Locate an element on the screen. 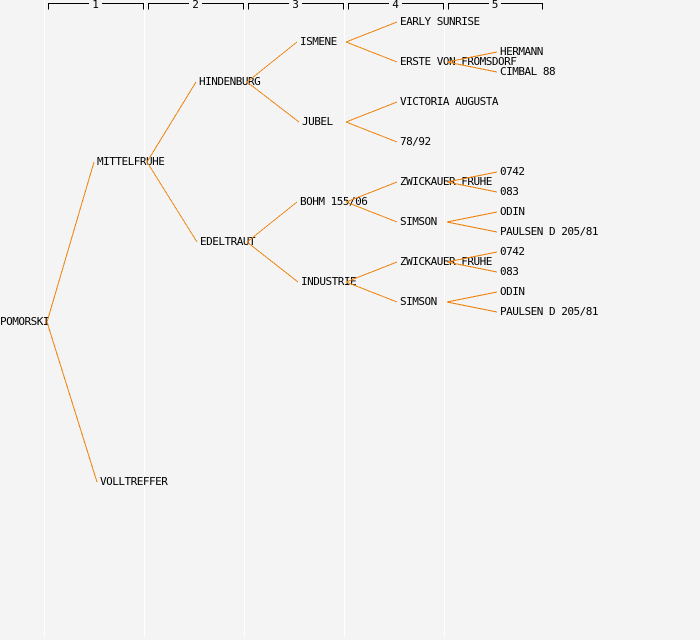  tree-node-odin-1: ODIN is located at coordinates (512, 211).